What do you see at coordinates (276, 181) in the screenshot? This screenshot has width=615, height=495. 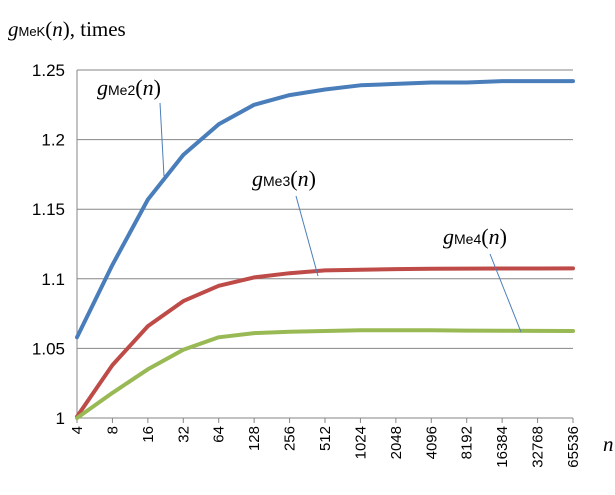 I see `series-label-subscript: Me3` at bounding box center [276, 181].